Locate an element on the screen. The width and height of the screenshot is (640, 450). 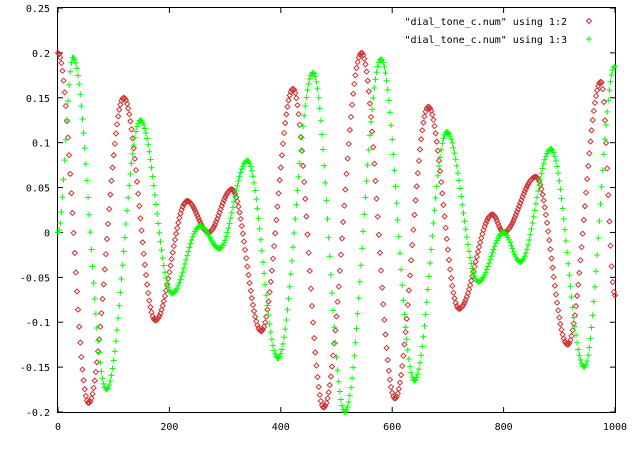
y-tick-label: 0.1 is located at coordinates (41, 144).